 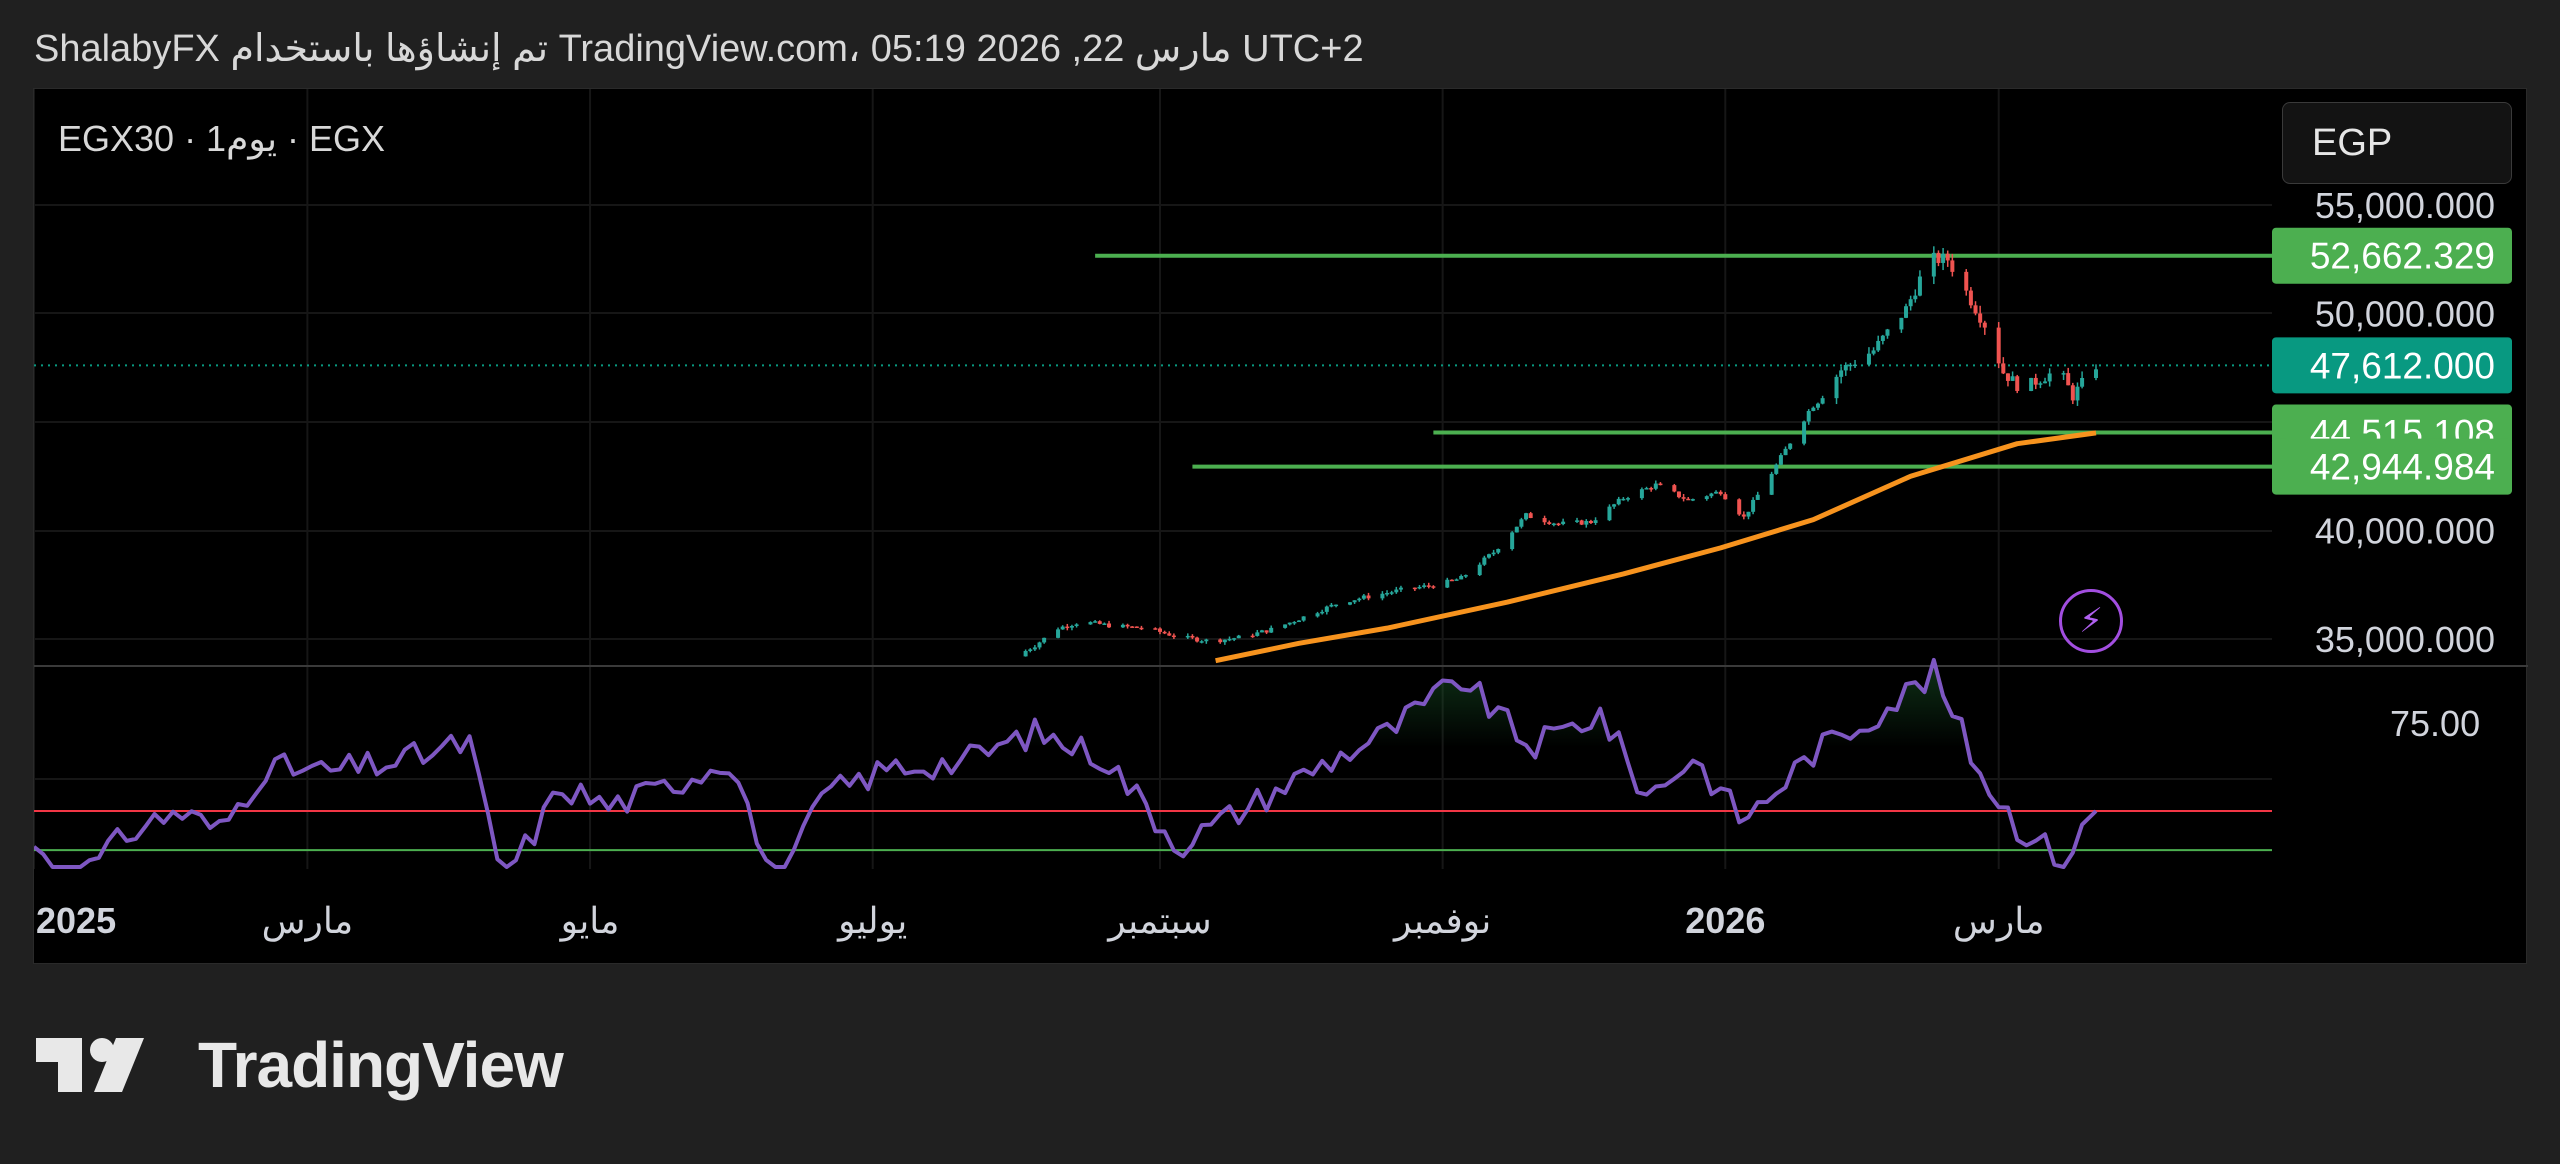 I want to click on brand-name: TradingView, so click(x=381, y=1065).